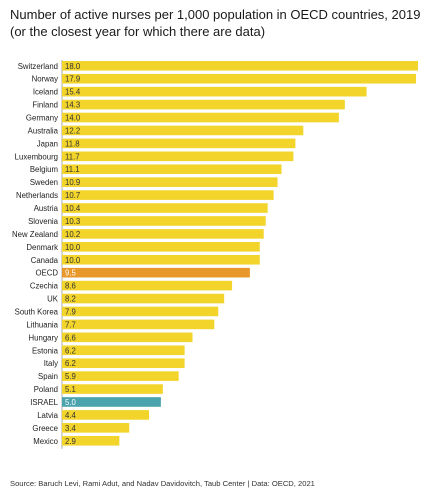  What do you see at coordinates (72, 79) in the screenshot?
I see `value-label: 17.9` at bounding box center [72, 79].